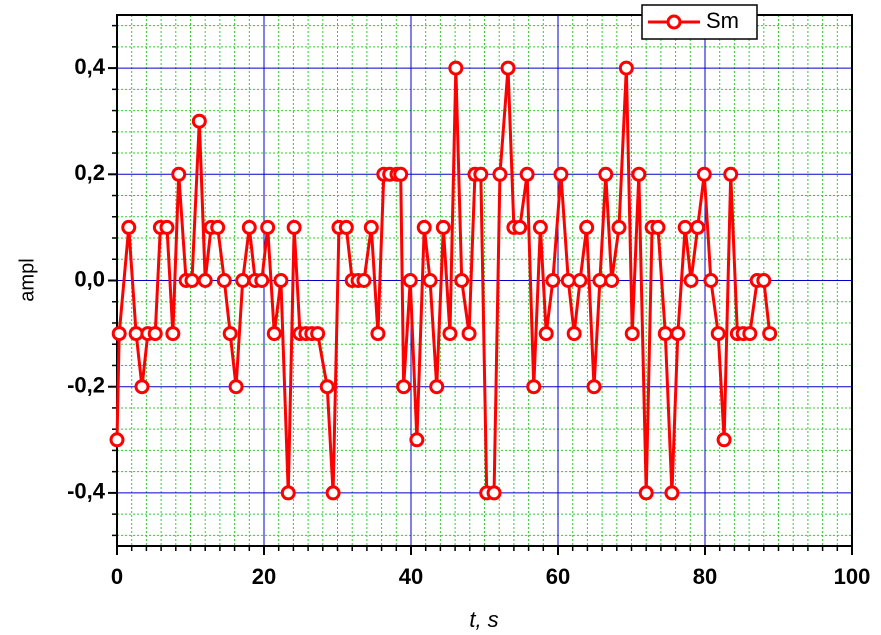 The image size is (881, 635). I want to click on x-tick-label: 100, so click(852, 576).